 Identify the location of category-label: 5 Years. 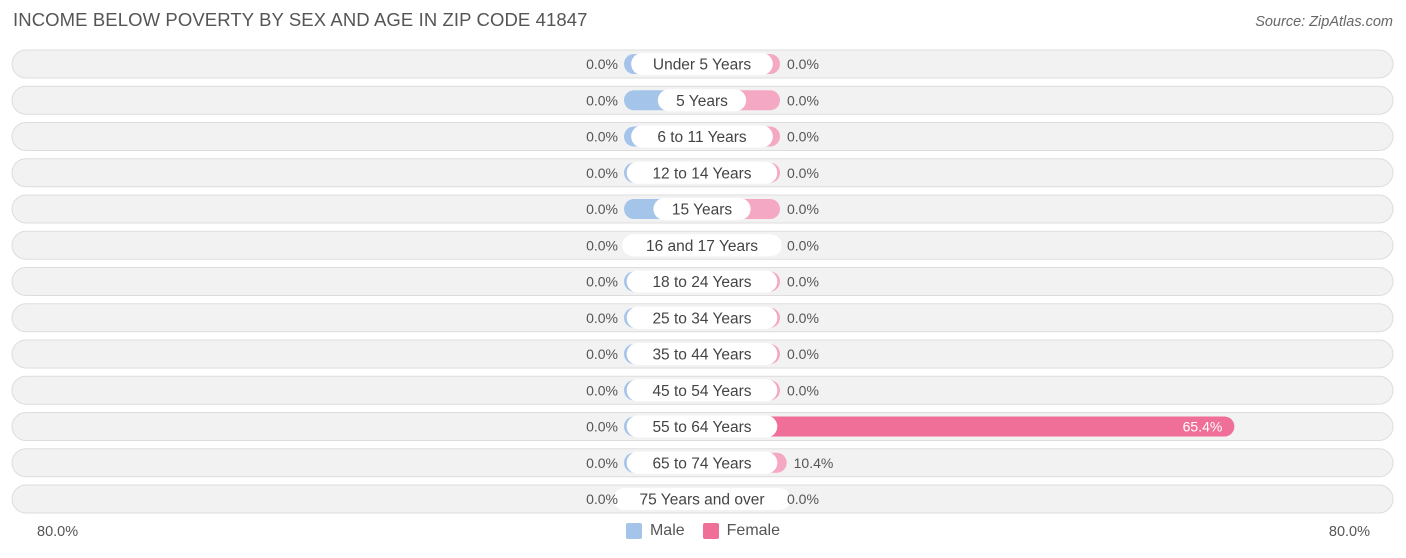
(702, 101).